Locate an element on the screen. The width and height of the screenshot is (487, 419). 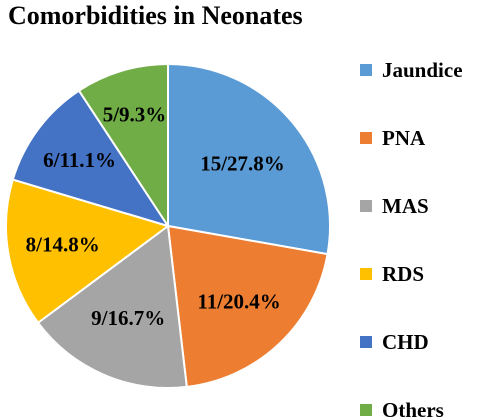
legend-swatch-mas is located at coordinates (366, 206).